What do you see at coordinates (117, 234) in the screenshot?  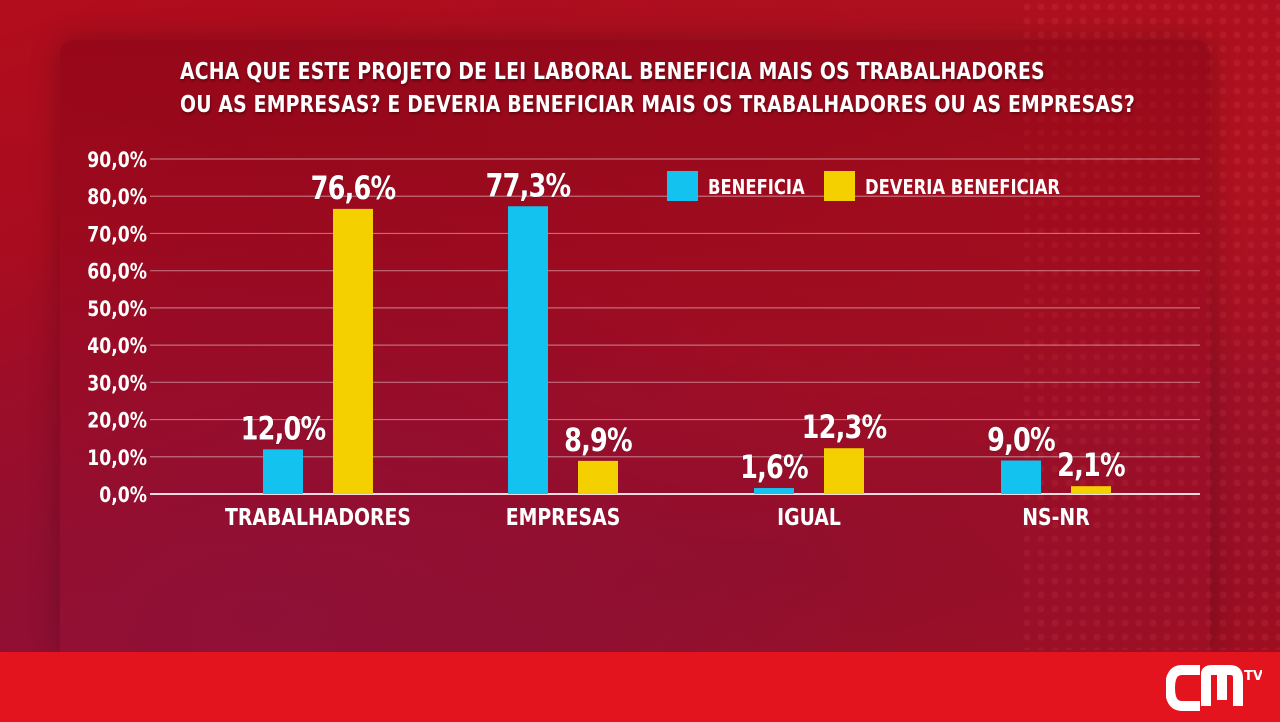 I see `y-tick-label: 70,0%` at bounding box center [117, 234].